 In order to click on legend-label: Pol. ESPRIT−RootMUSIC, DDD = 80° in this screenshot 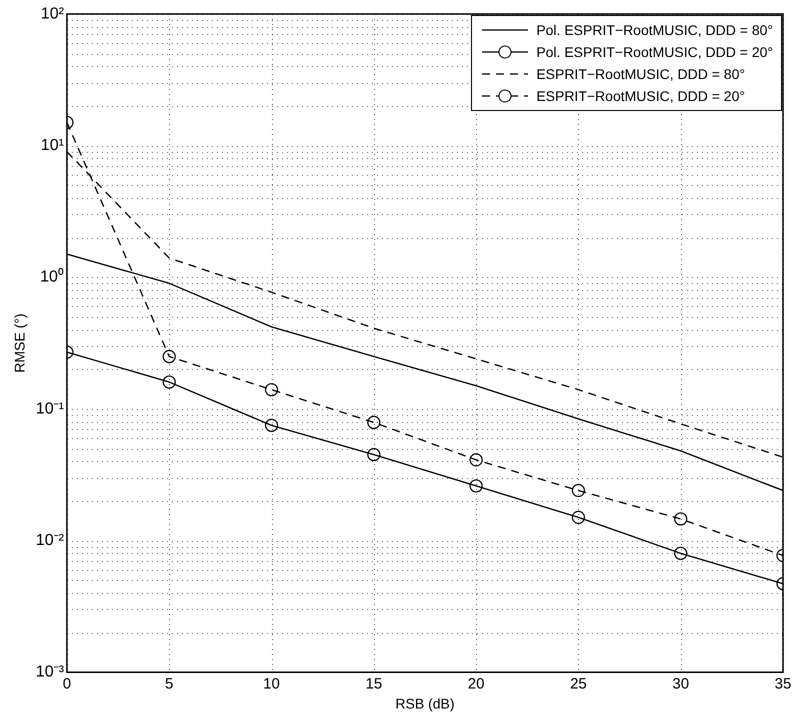, I will do `click(654, 30)`.